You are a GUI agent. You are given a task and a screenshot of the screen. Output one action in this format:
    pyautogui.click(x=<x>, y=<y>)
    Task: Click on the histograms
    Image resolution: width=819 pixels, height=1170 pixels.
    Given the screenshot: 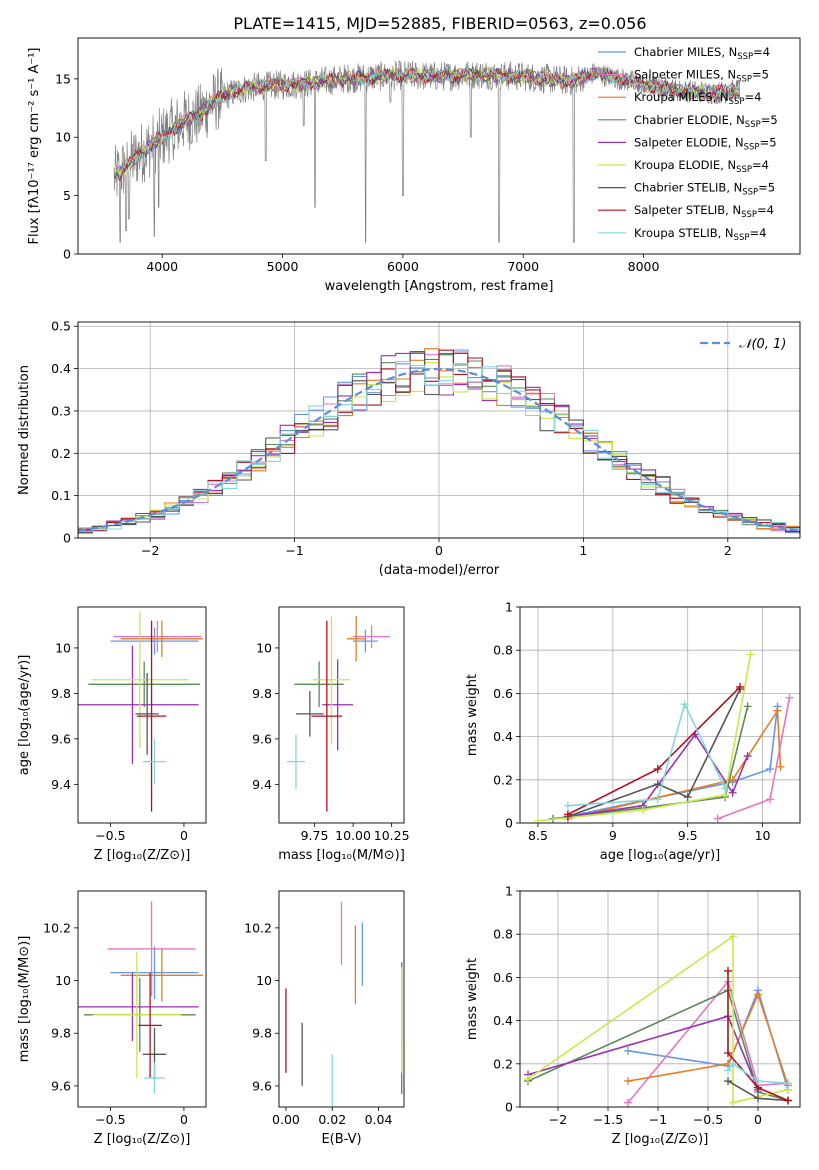 What is the action you would take?
    pyautogui.click(x=439, y=442)
    